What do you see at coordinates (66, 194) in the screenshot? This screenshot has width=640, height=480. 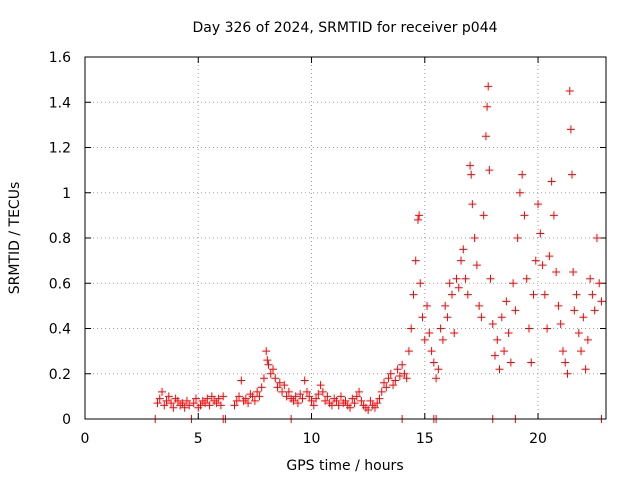 I see `y-tick-label: 1` at bounding box center [66, 194].